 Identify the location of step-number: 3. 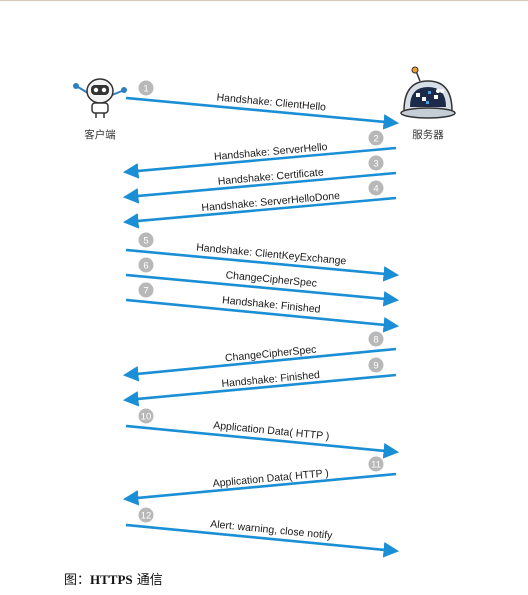
(375, 163).